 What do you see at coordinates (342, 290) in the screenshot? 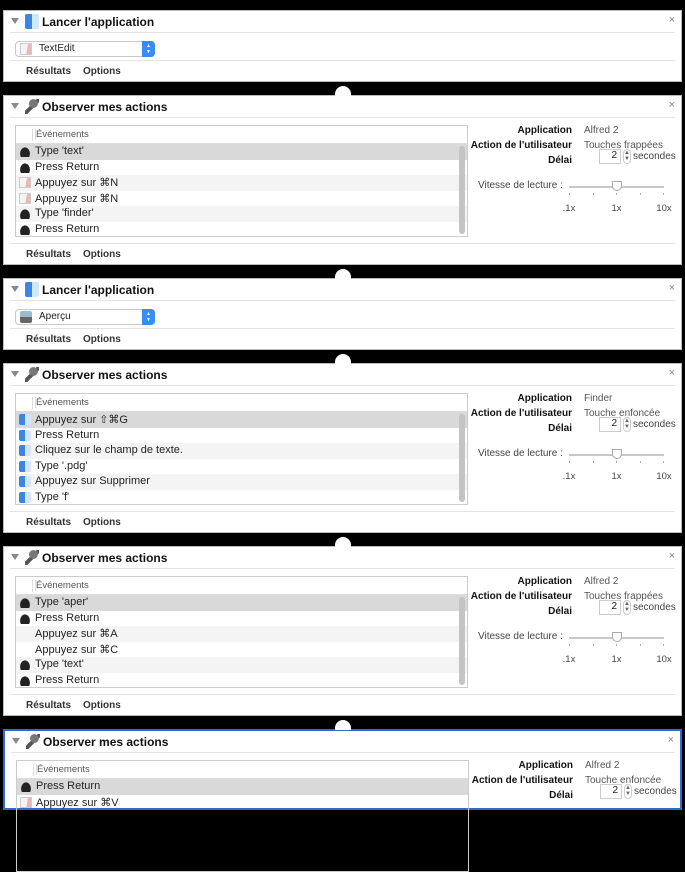
I see `action-header: Lancer l'application ×` at bounding box center [342, 290].